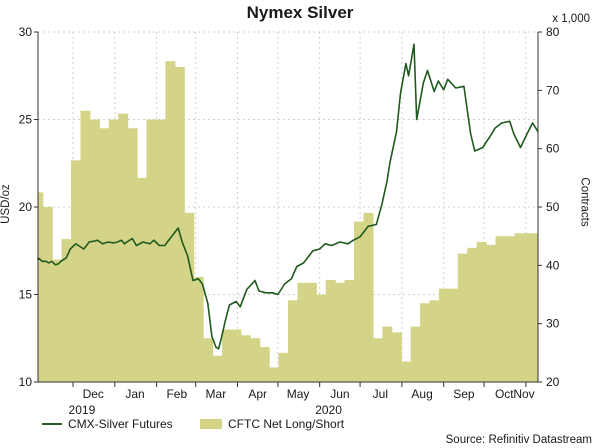 The width and height of the screenshot is (600, 448). What do you see at coordinates (26, 32) in the screenshot?
I see `left-axis-tick-label: 30` at bounding box center [26, 32].